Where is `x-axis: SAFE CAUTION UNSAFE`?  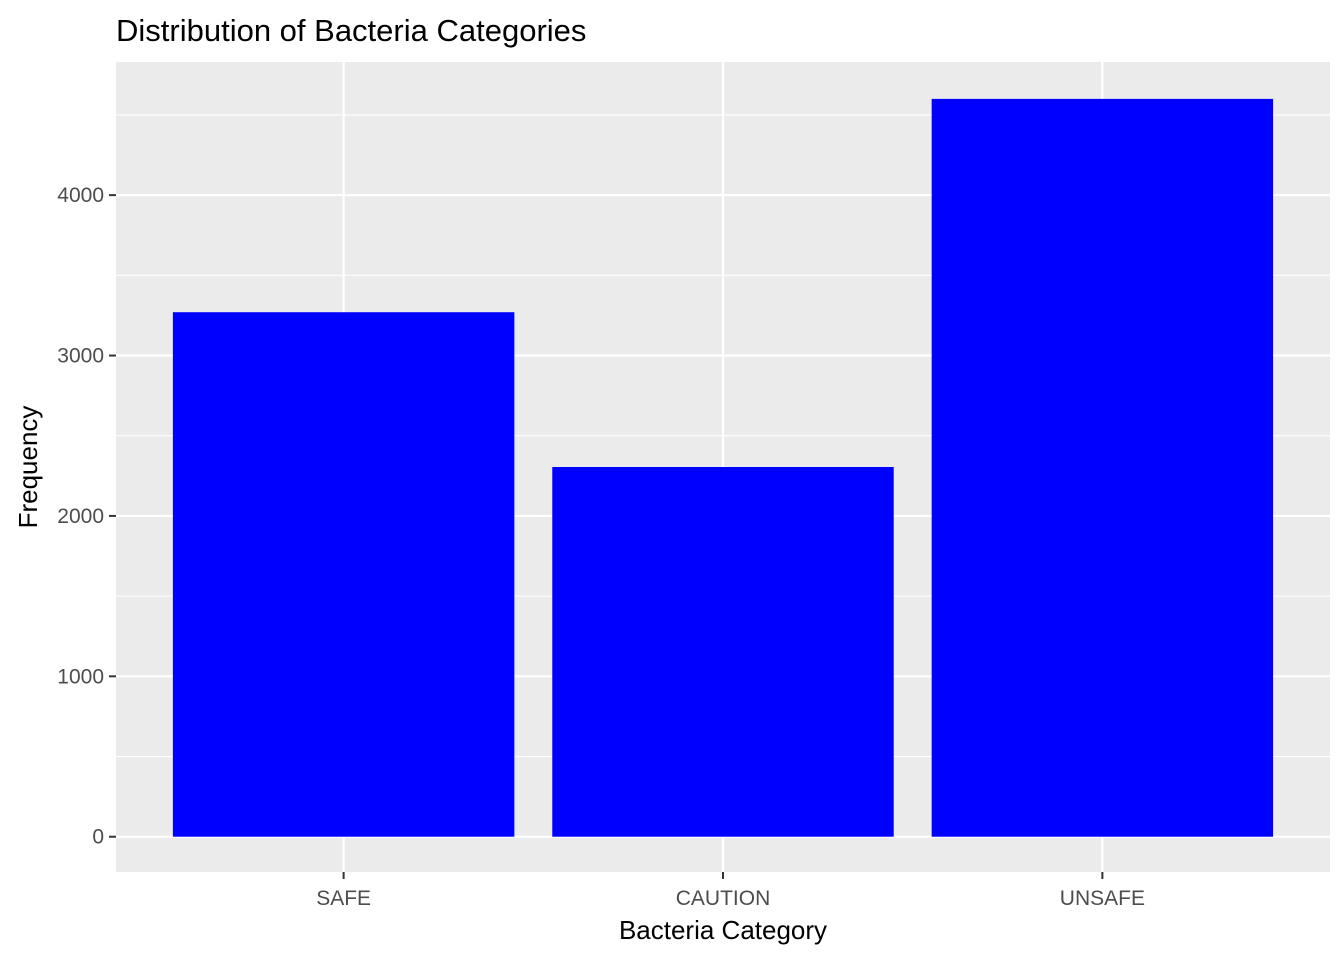 x-axis: SAFE CAUTION UNSAFE is located at coordinates (730, 891).